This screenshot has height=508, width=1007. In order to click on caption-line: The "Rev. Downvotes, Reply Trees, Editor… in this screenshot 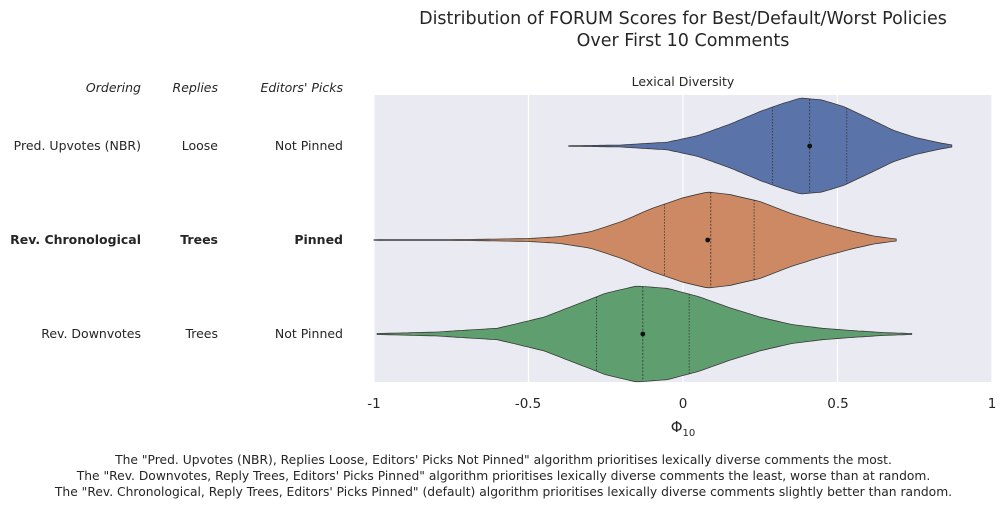, I will do `click(503, 476)`.